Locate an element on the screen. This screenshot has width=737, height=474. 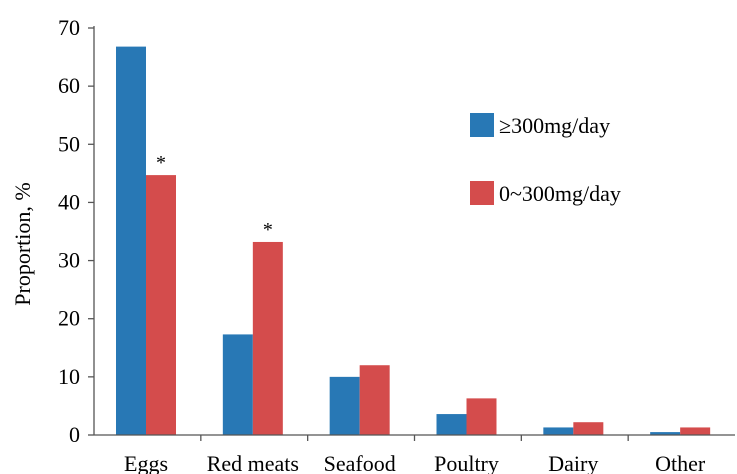
legend-label: ≥300mg/day is located at coordinates (554, 125).